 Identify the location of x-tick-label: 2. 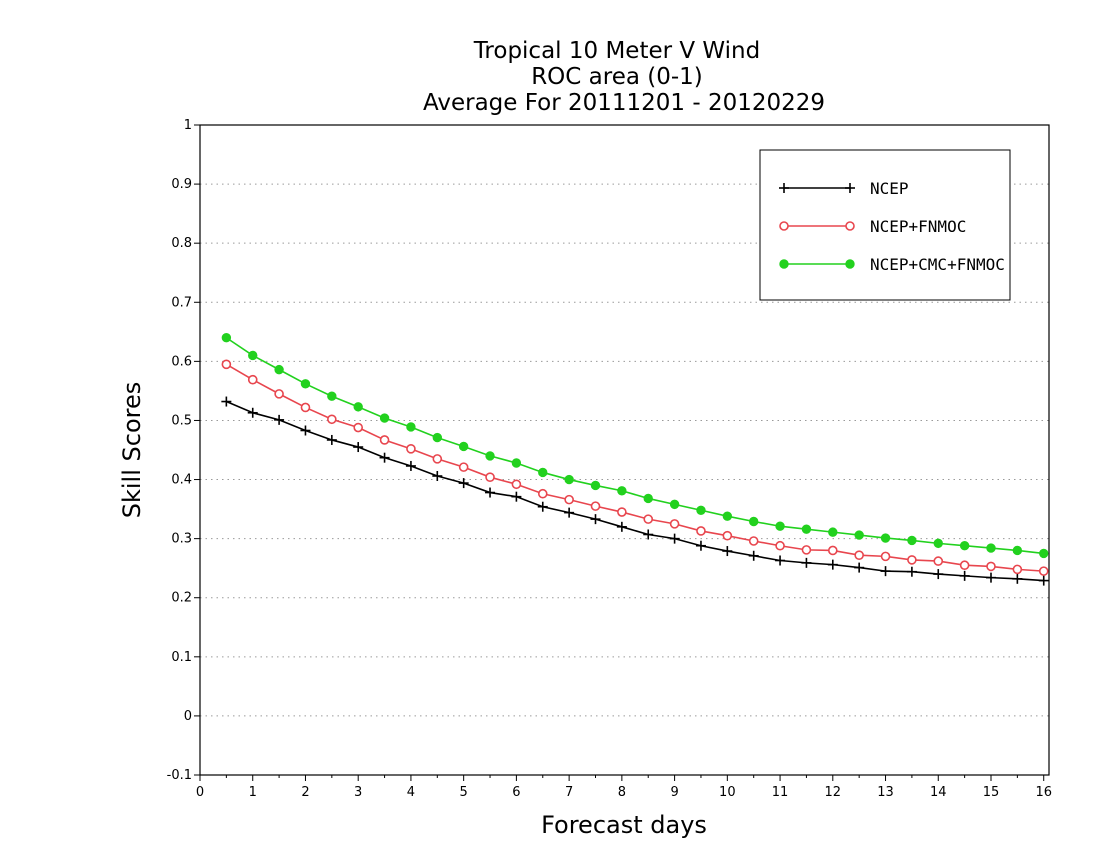
(305, 792).